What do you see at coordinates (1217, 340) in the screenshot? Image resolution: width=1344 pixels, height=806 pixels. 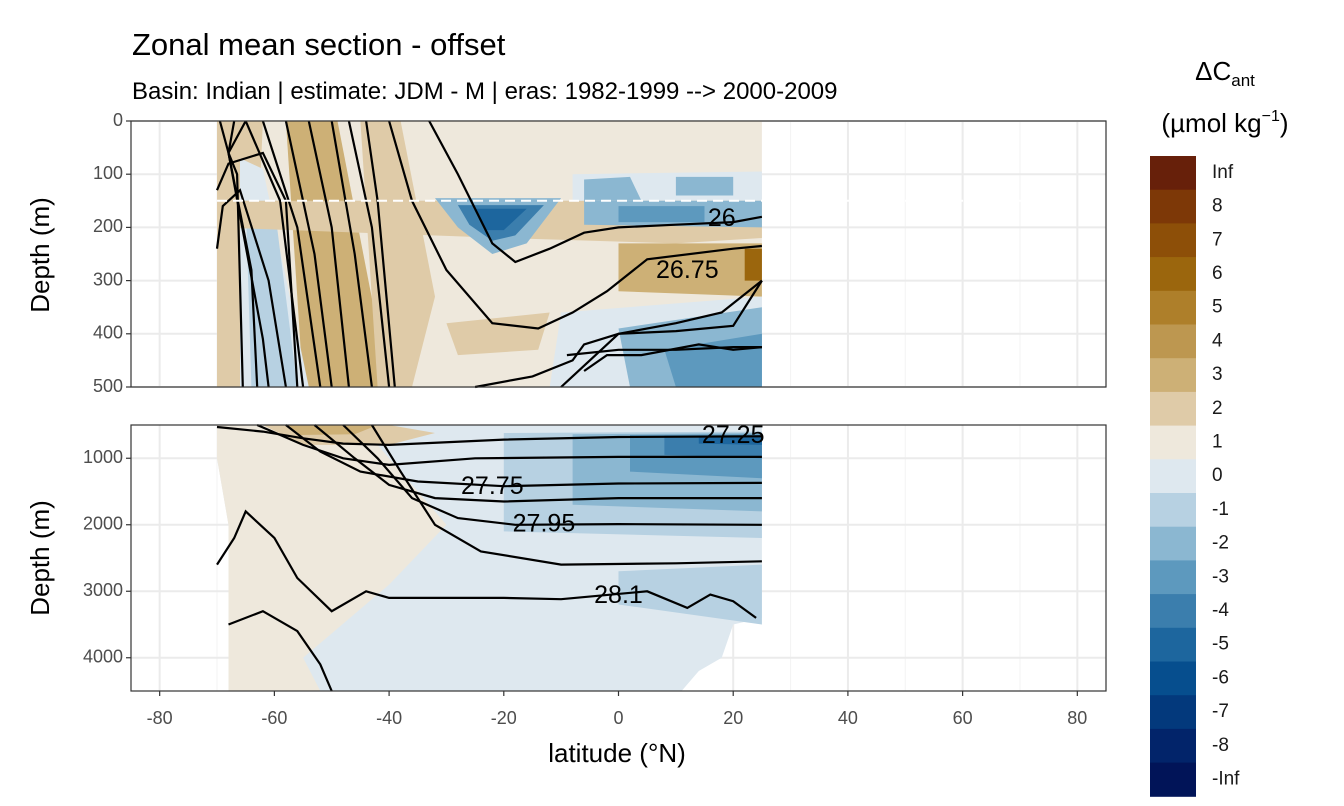 I see `legend-label: 4` at bounding box center [1217, 340].